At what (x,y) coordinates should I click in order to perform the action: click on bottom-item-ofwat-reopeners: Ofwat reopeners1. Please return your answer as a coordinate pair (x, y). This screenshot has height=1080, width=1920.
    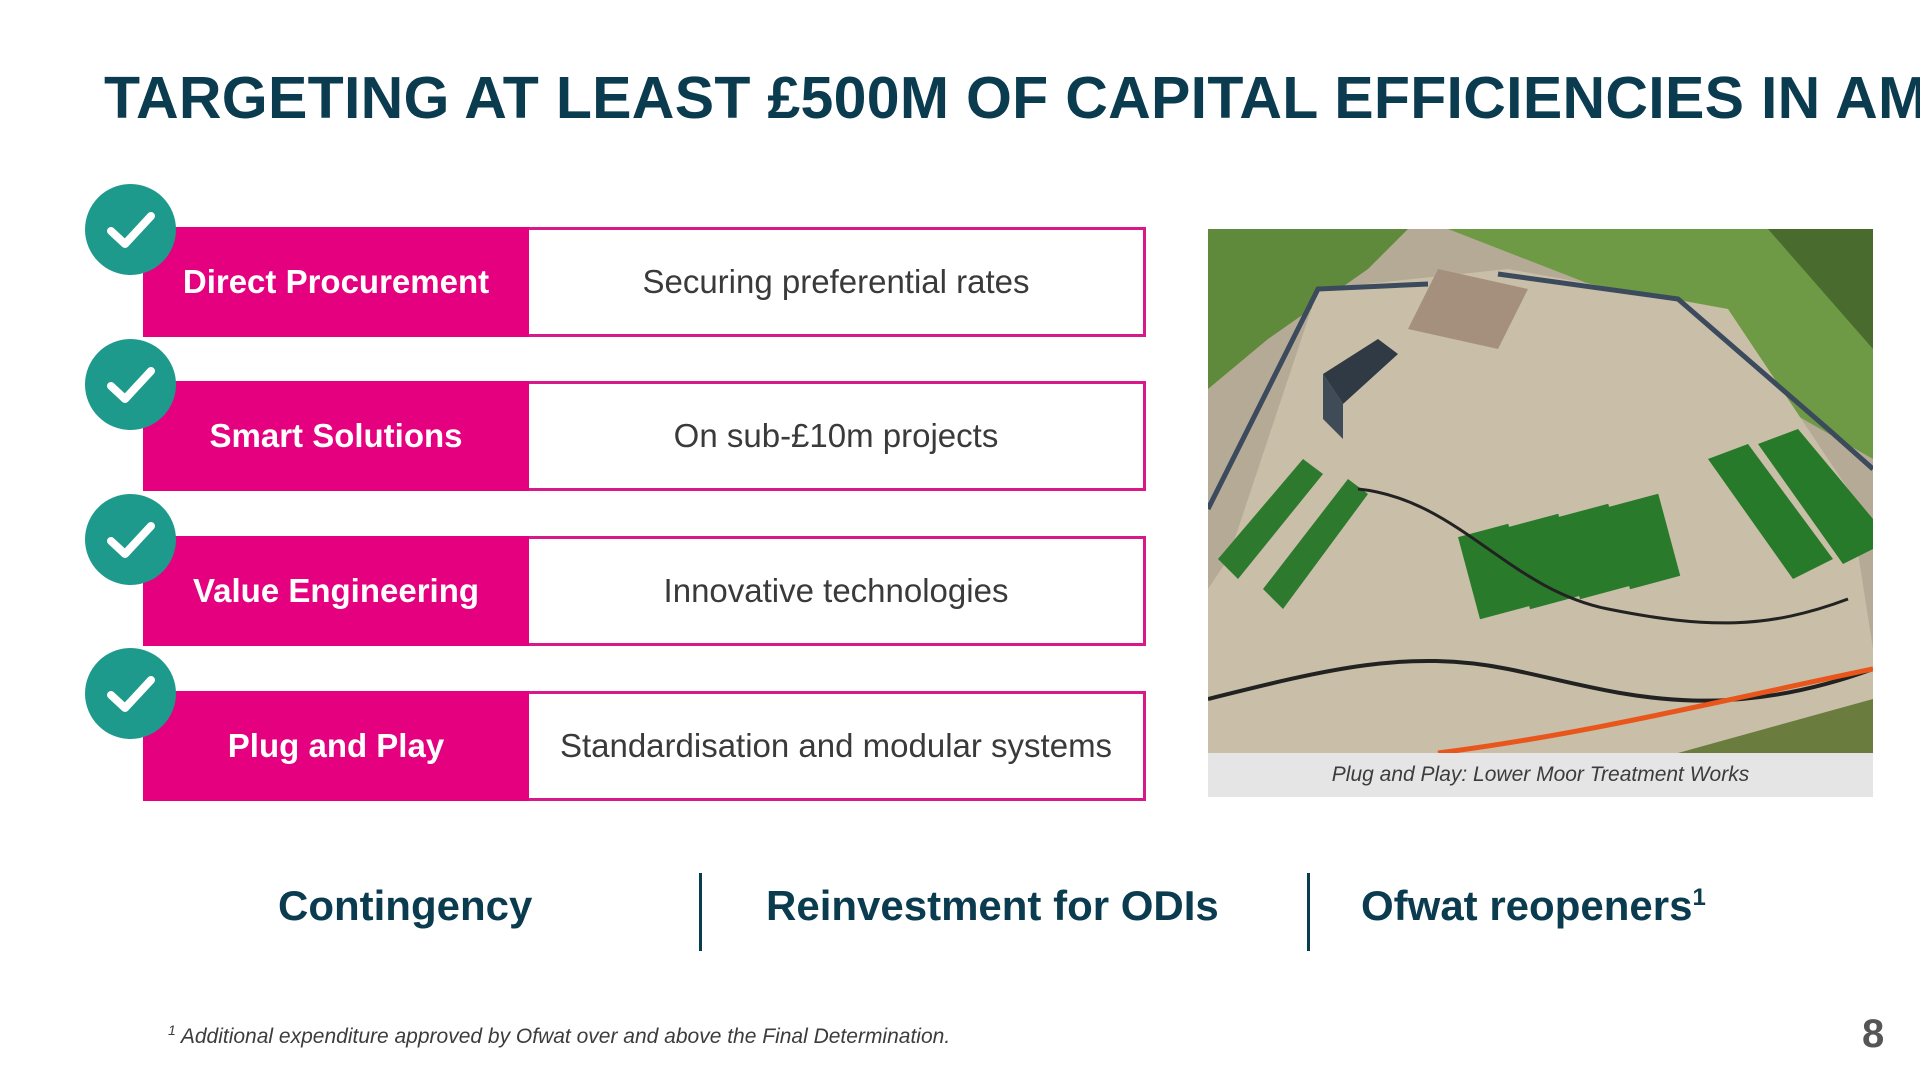
    Looking at the image, I should click on (1533, 906).